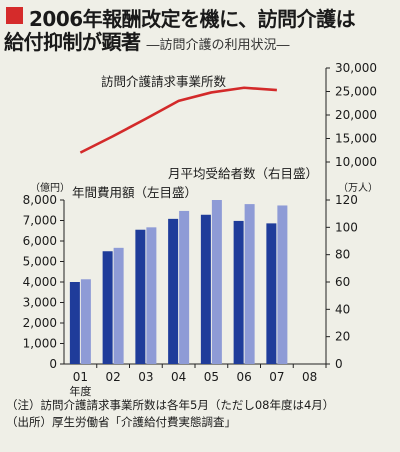 This screenshot has height=452, width=400. I want to click on x-unit-label: 年度, so click(80, 391).